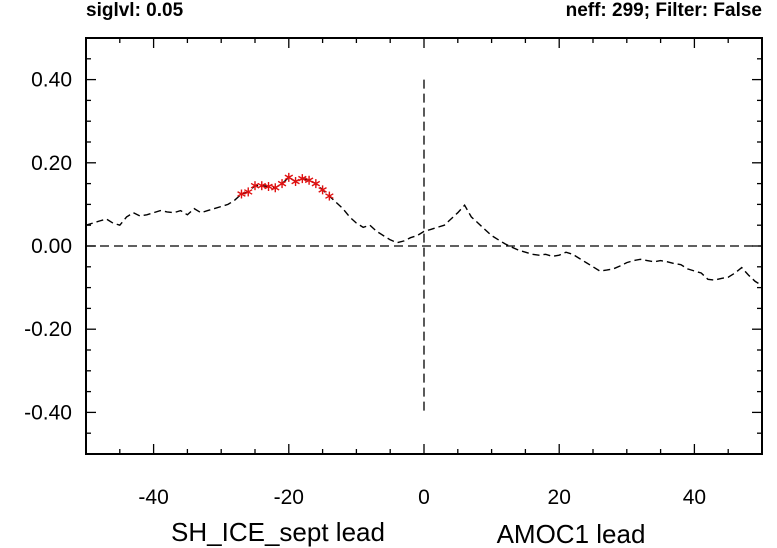 The width and height of the screenshot is (777, 548). I want to click on x-tick-label: -40, so click(153, 497).